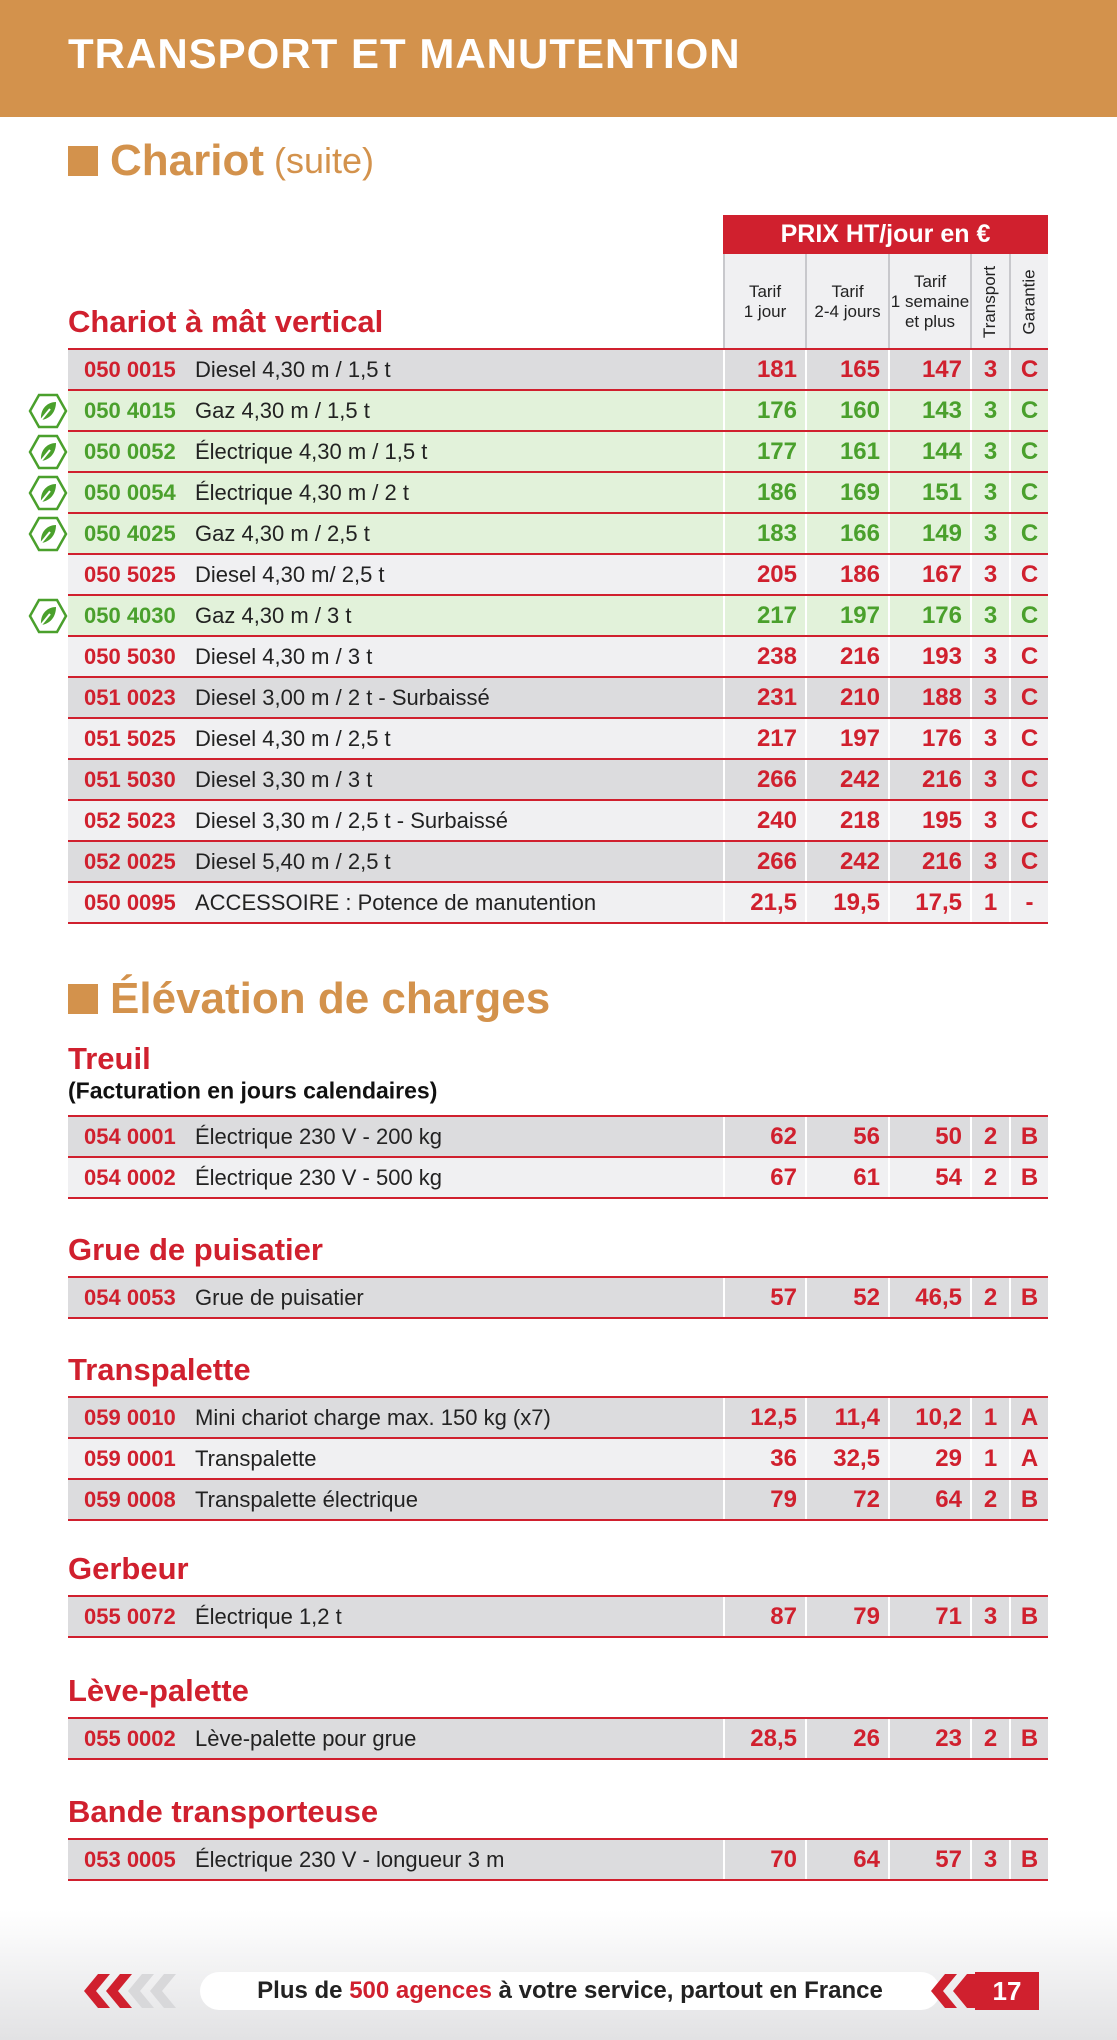 This screenshot has height=2040, width=1117. What do you see at coordinates (306, 1738) in the screenshot?
I see `item-label: Lève-palette pour grue` at bounding box center [306, 1738].